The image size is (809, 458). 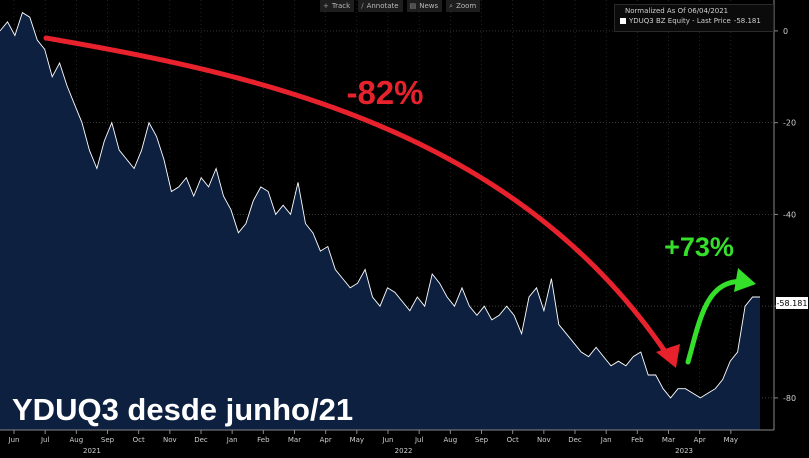 I want to click on pencil-icon: ∕, so click(x=362, y=6).